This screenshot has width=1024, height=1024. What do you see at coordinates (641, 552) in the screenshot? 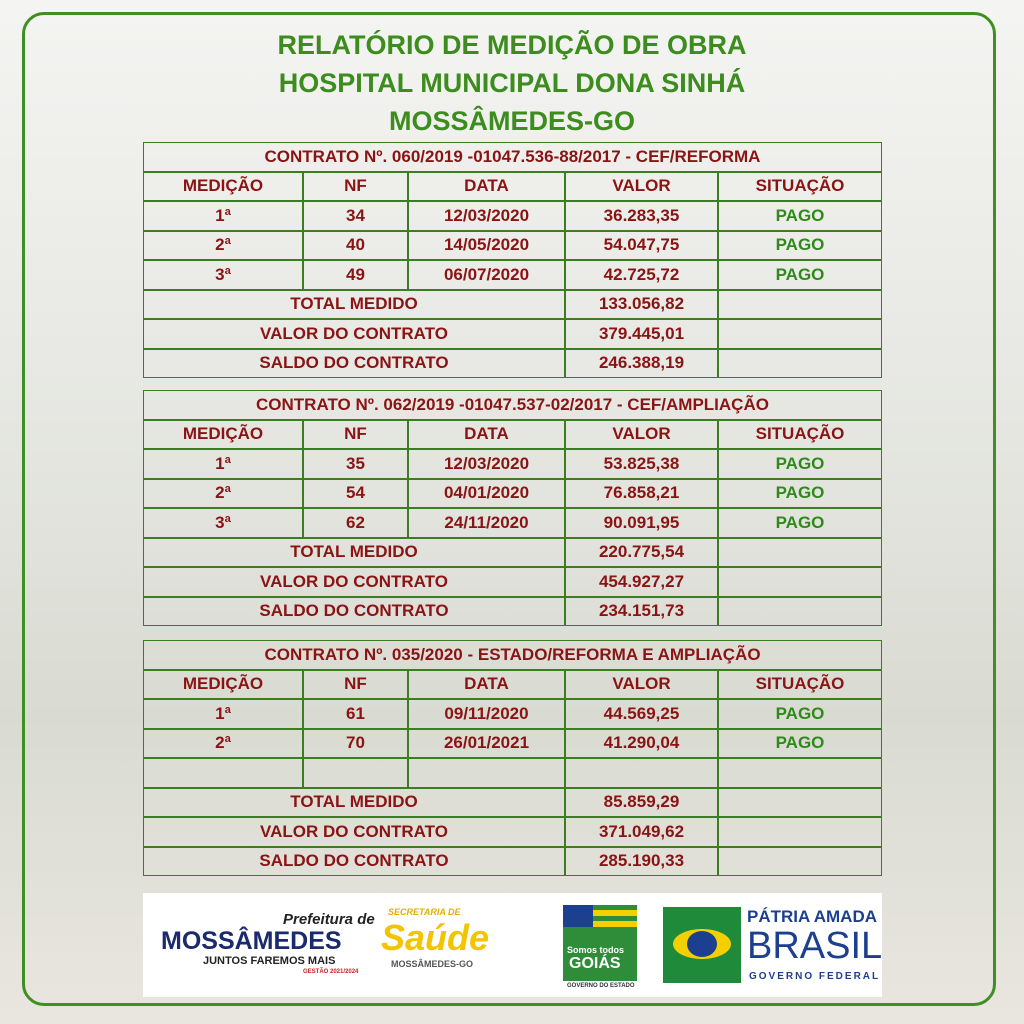
I see `total-value: 220.775,54` at bounding box center [641, 552].